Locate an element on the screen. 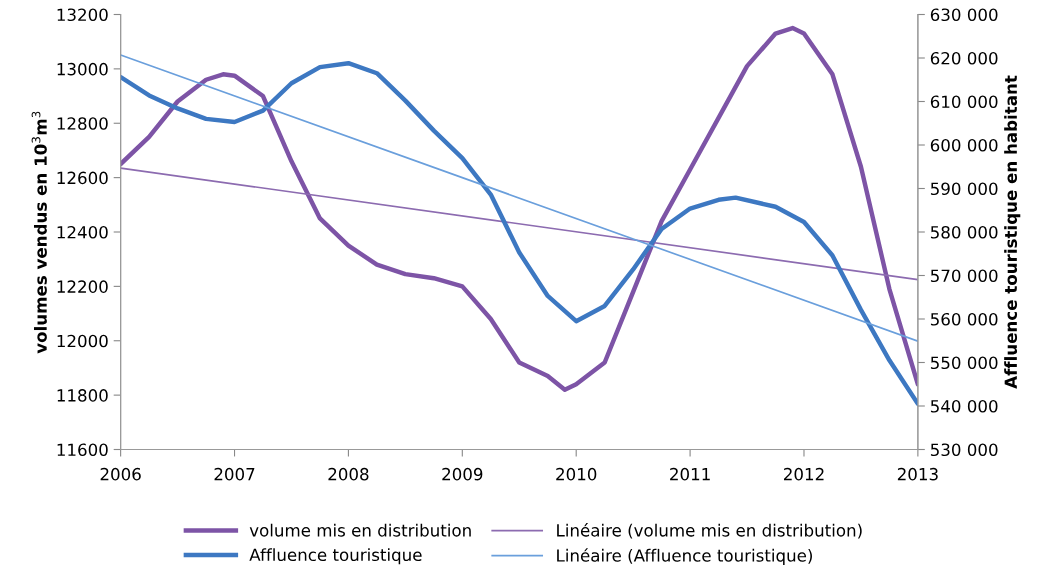 This screenshot has height=580, width=1049. y-tick-label: 13000 is located at coordinates (82, 69).